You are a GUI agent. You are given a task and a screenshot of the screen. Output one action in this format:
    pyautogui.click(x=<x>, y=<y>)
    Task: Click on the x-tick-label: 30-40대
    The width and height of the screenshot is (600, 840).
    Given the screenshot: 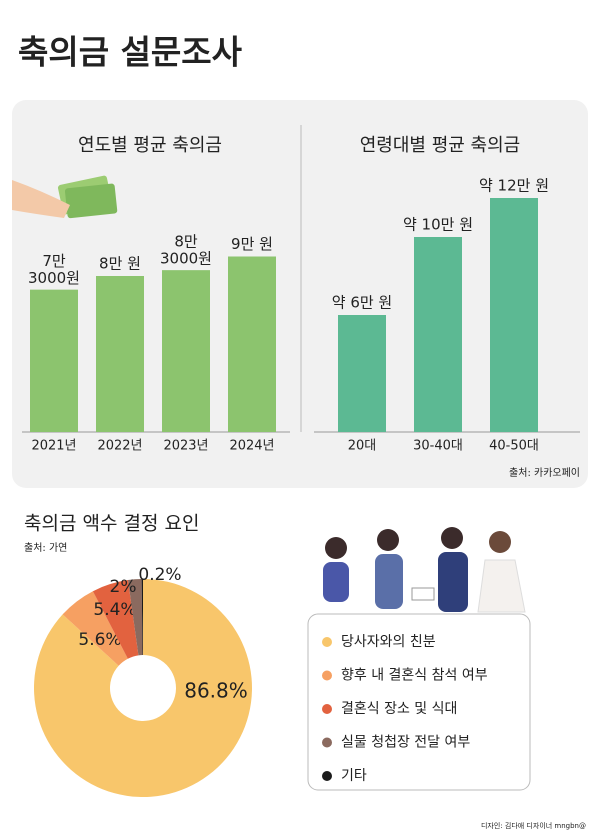 What is the action you would take?
    pyautogui.click(x=438, y=446)
    